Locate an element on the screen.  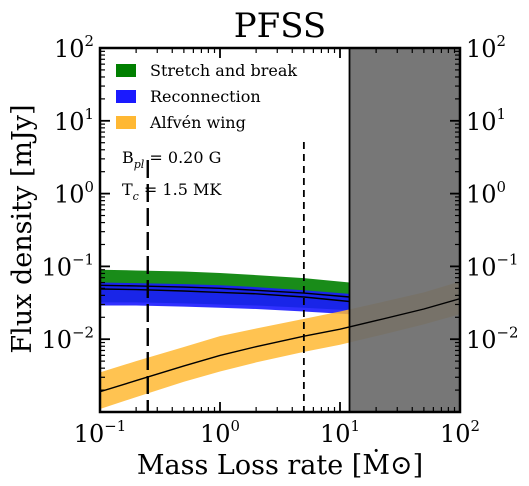
chart-title: PFSS is located at coordinates (280, 26).